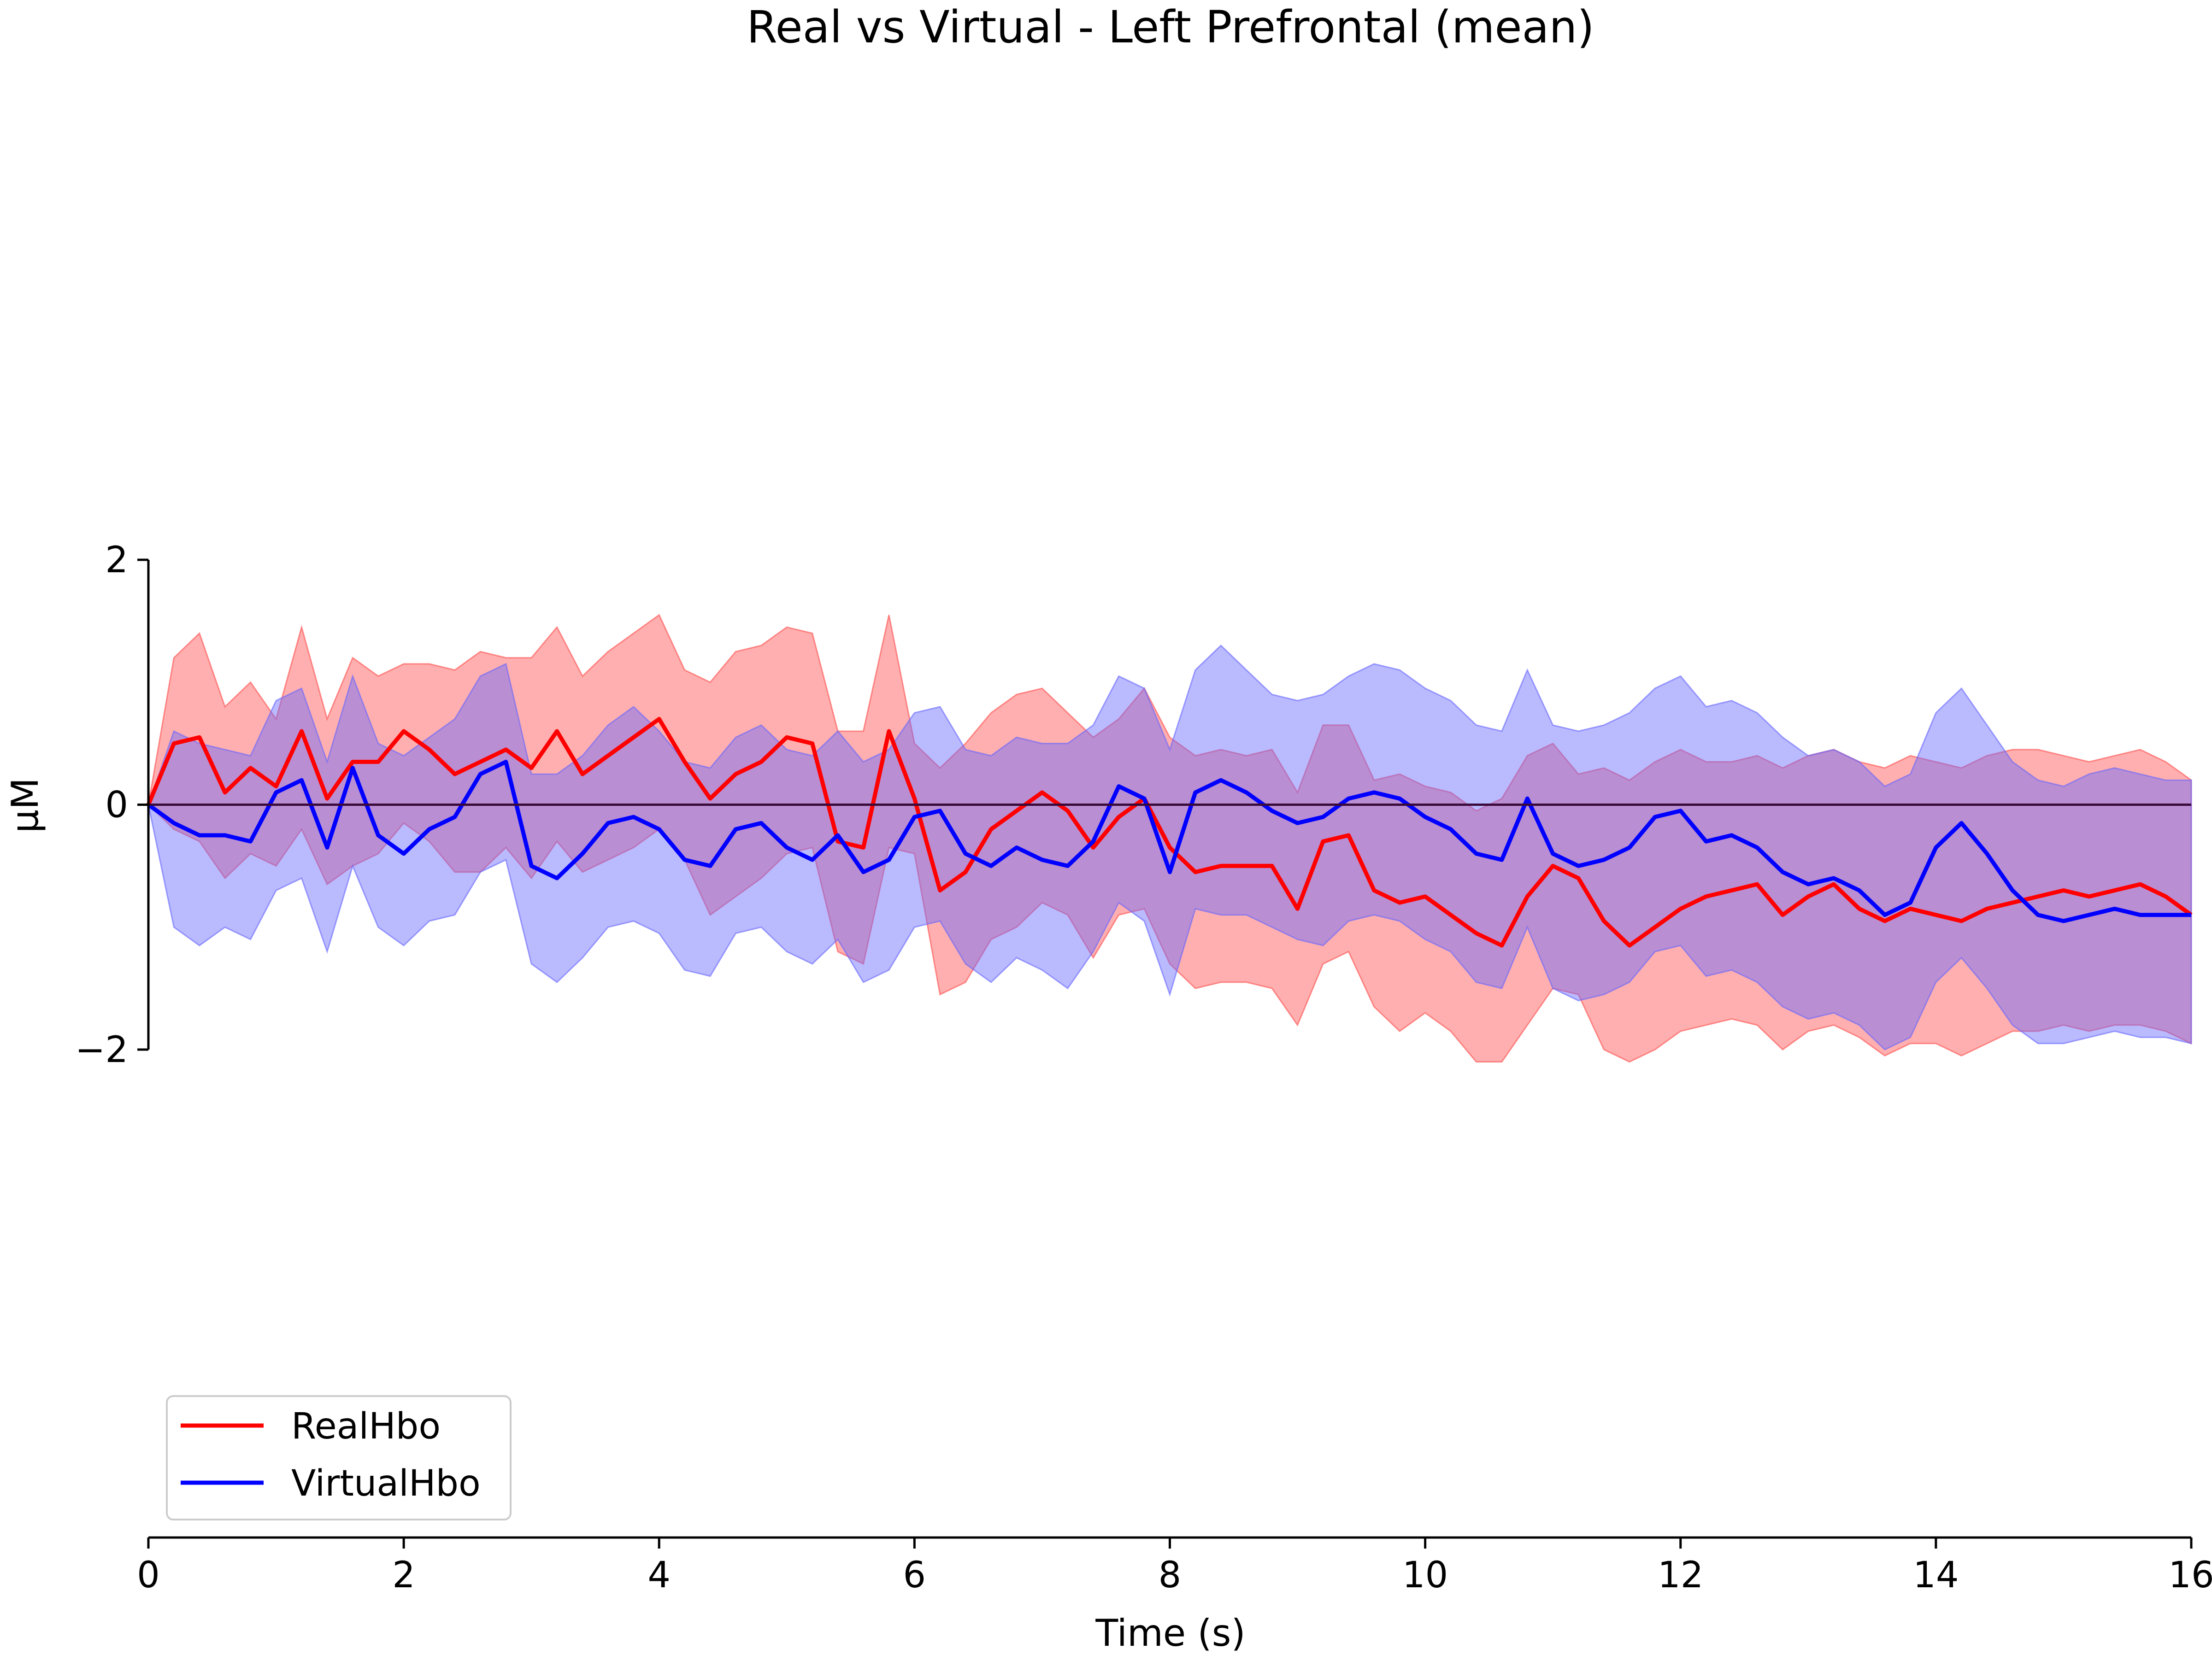 This screenshot has width=2212, height=1661. Describe the element at coordinates (1425, 1575) in the screenshot. I see `x-tick-label: 10` at that location.